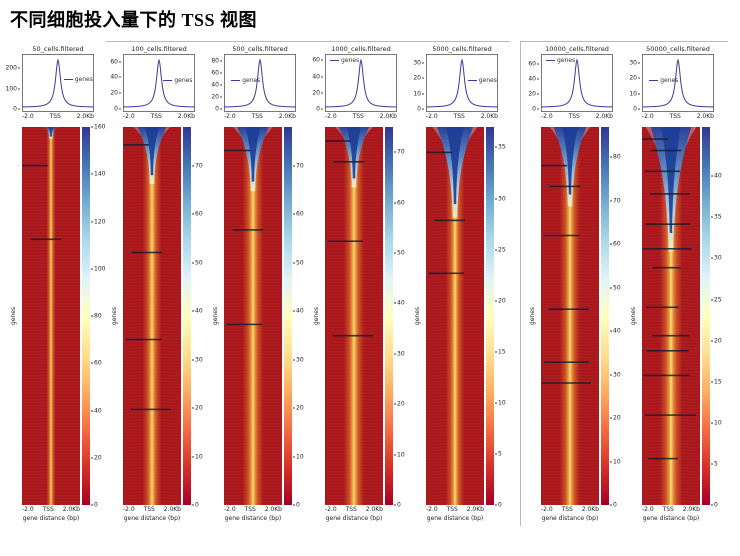 The width and height of the screenshot is (740, 556). Describe the element at coordinates (98, 221) in the screenshot. I see `colorbar-tick-label: 120` at that location.